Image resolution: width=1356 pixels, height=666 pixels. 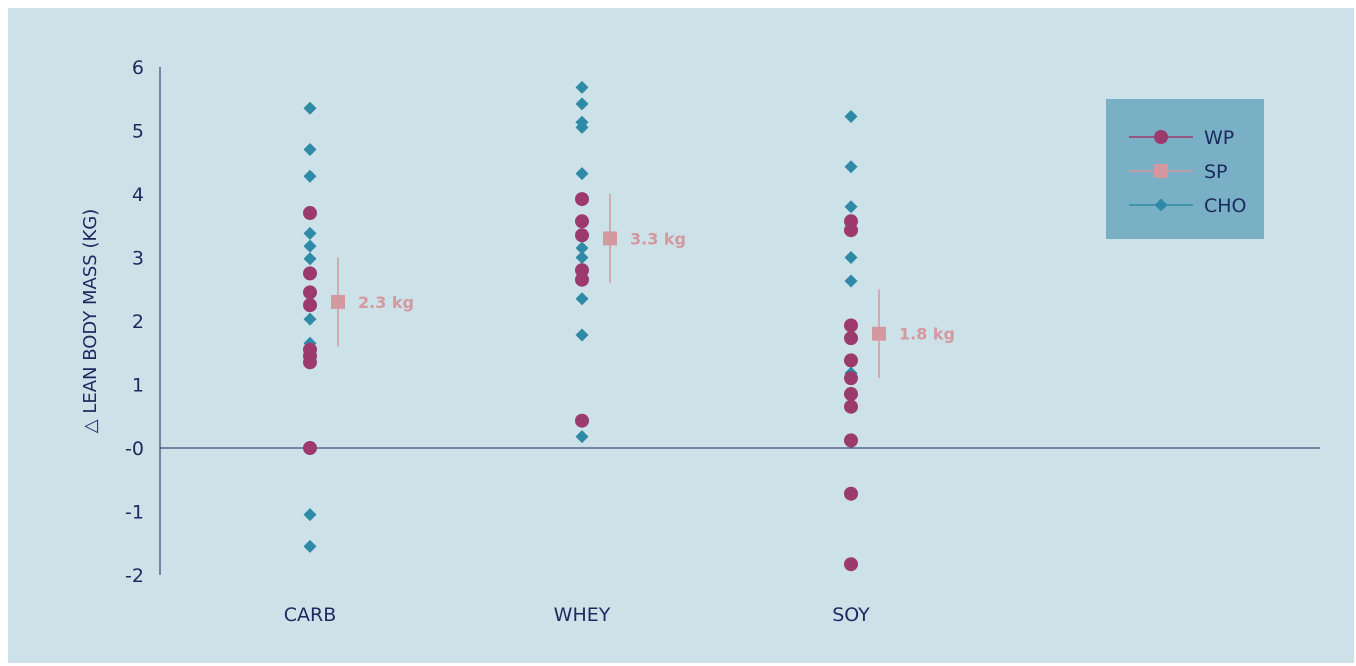 What do you see at coordinates (134, 576) in the screenshot?
I see `y-tick-label: -2` at bounding box center [134, 576].